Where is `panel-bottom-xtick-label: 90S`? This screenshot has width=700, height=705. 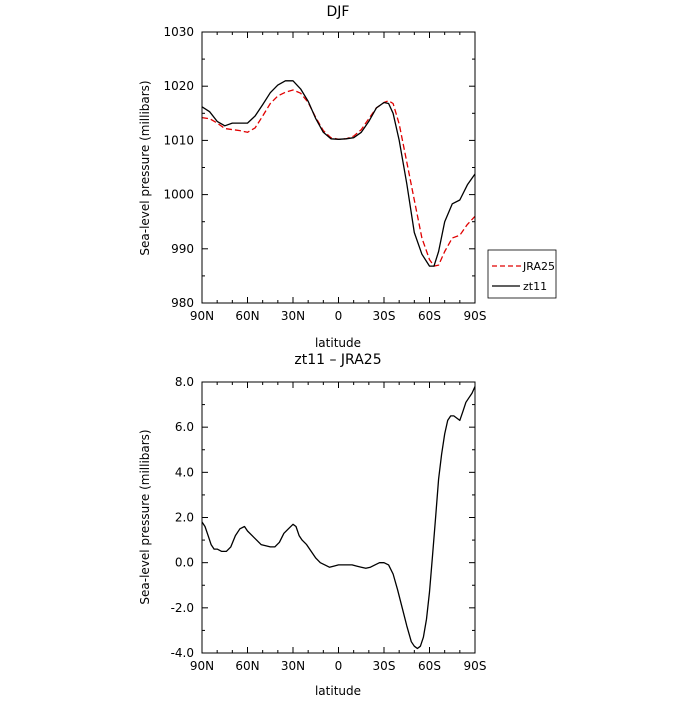
panel-bottom-xtick-label: 90S is located at coordinates (475, 666).